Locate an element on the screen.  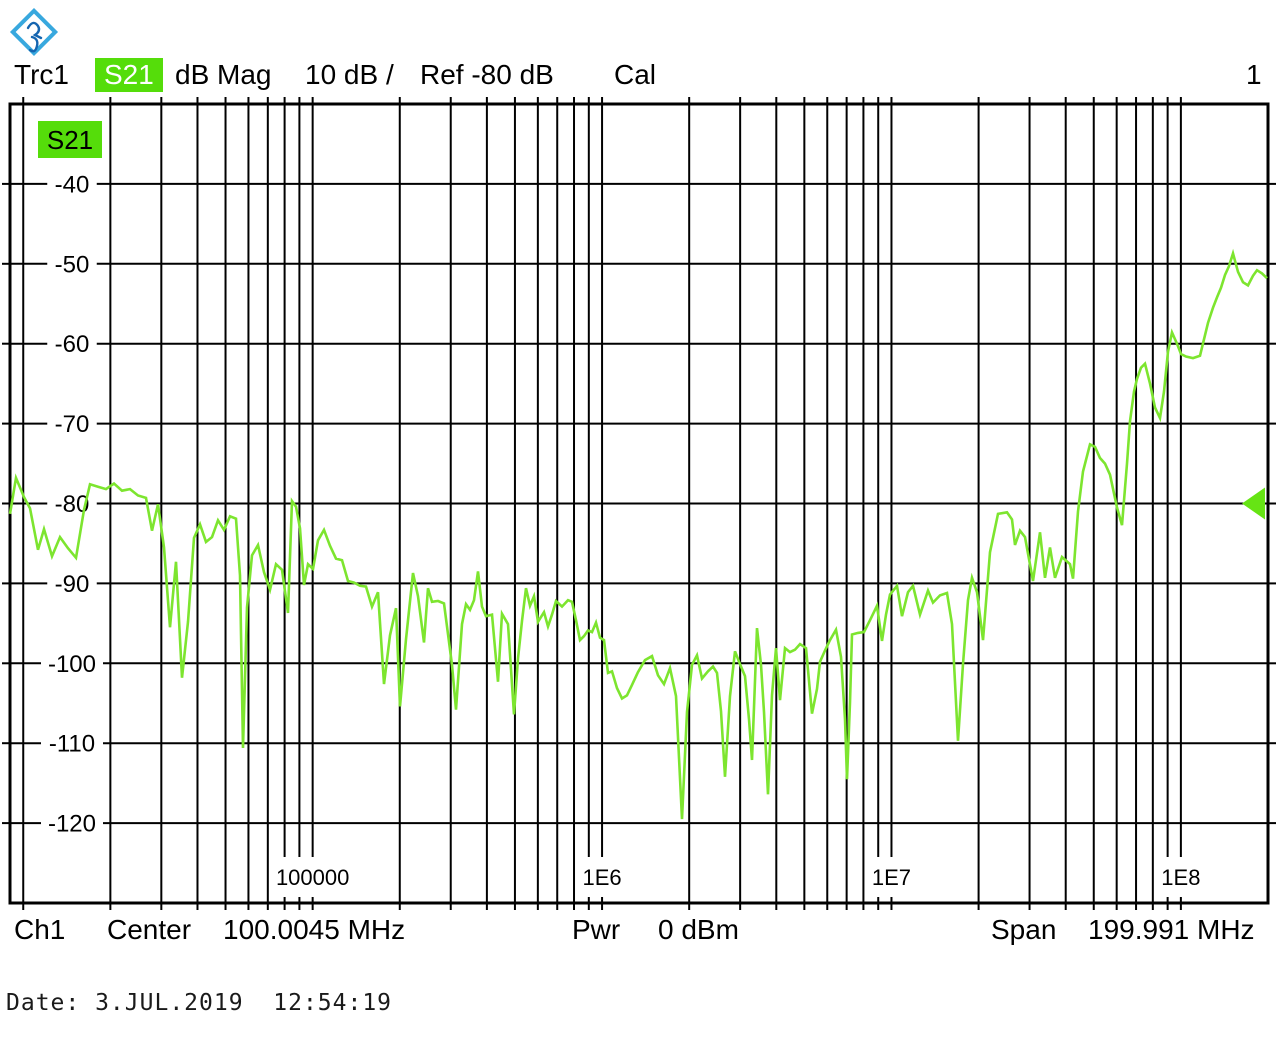
y-axis-labels: -40-50-60-70-80-90-100-110-120 is located at coordinates (72, 503).